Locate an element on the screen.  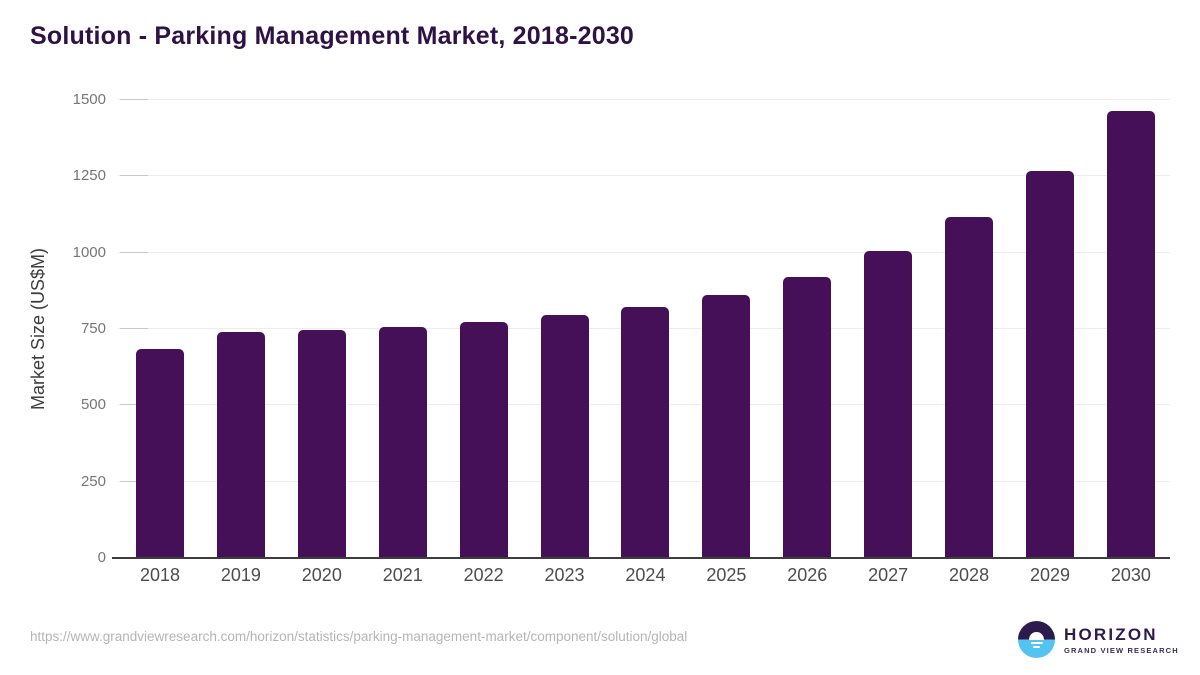
bar-2027 is located at coordinates (888, 404).